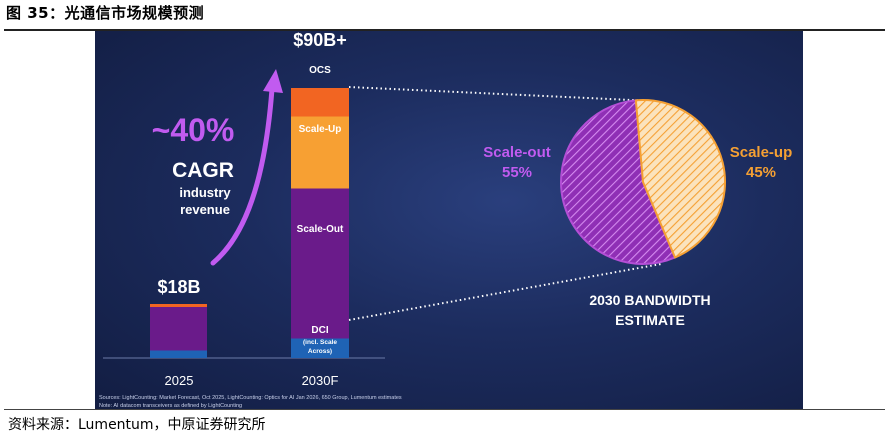 The image size is (889, 440). Describe the element at coordinates (320, 342) in the screenshot. I see `segment-label-dci-sub1: (incl. Scale` at that location.